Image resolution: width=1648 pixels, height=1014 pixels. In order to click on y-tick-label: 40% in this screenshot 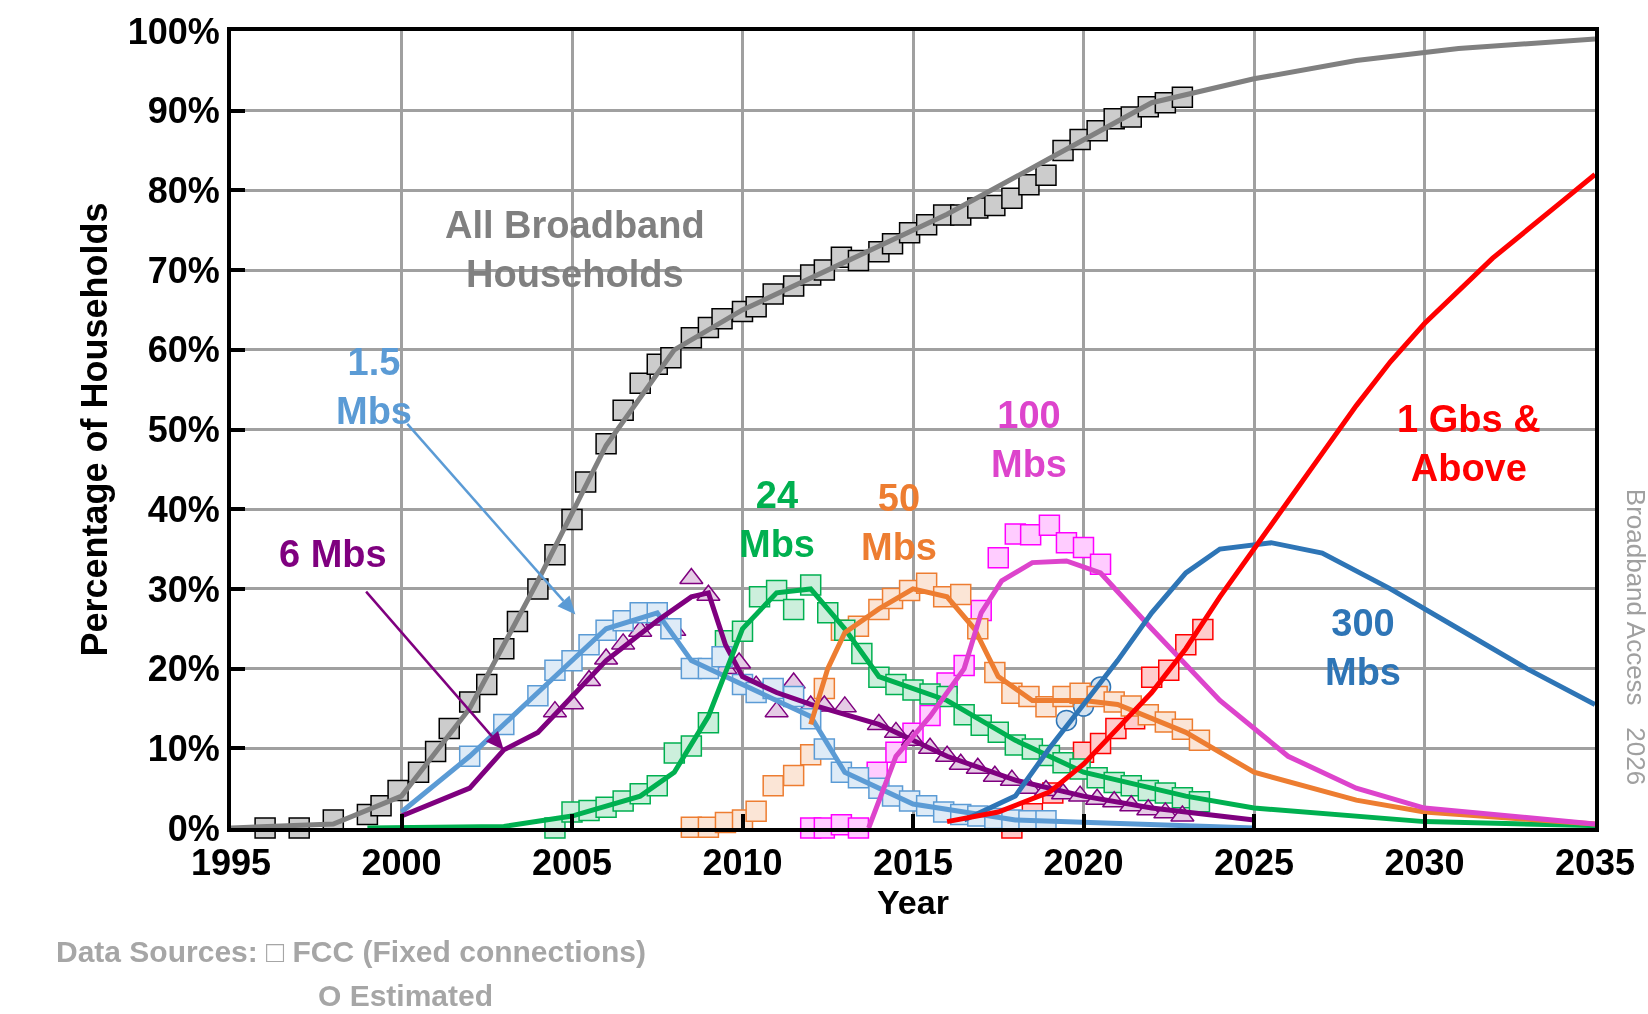, I will do `click(183, 509)`.